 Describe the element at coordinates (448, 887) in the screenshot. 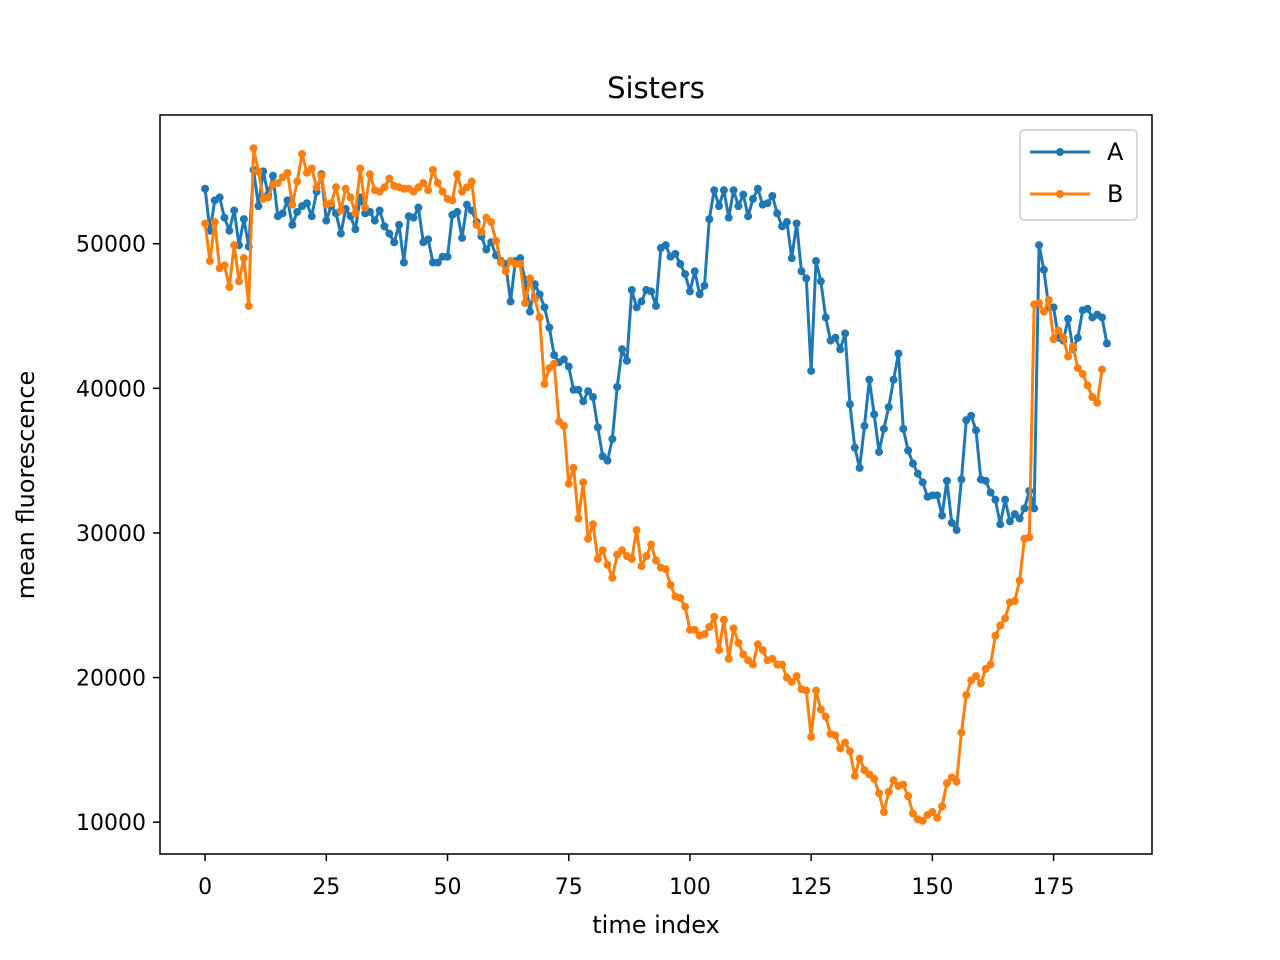

I see `x-tick-label: 50` at that location.